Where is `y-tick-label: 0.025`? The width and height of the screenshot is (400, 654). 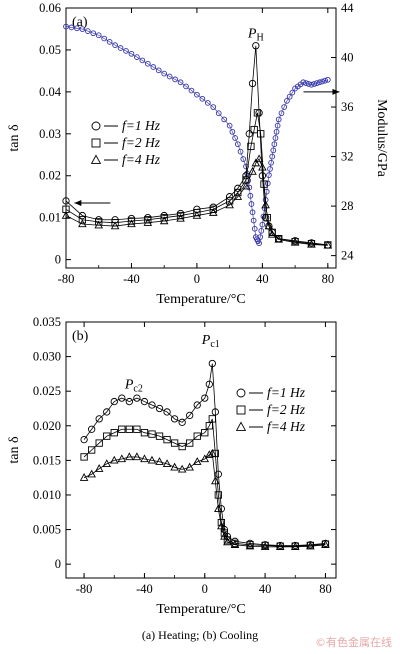
y-tick-label: 0.025 is located at coordinates (47, 391).